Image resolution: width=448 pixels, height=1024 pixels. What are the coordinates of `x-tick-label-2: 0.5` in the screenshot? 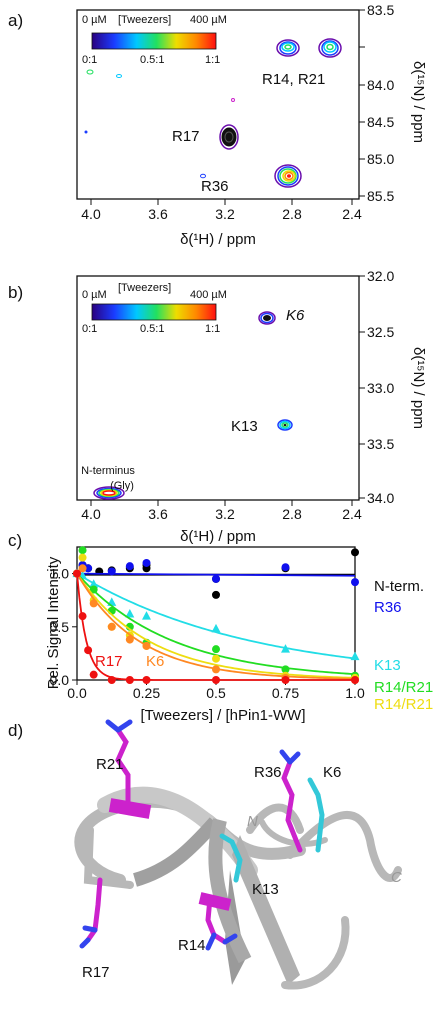 It's located at (216, 693).